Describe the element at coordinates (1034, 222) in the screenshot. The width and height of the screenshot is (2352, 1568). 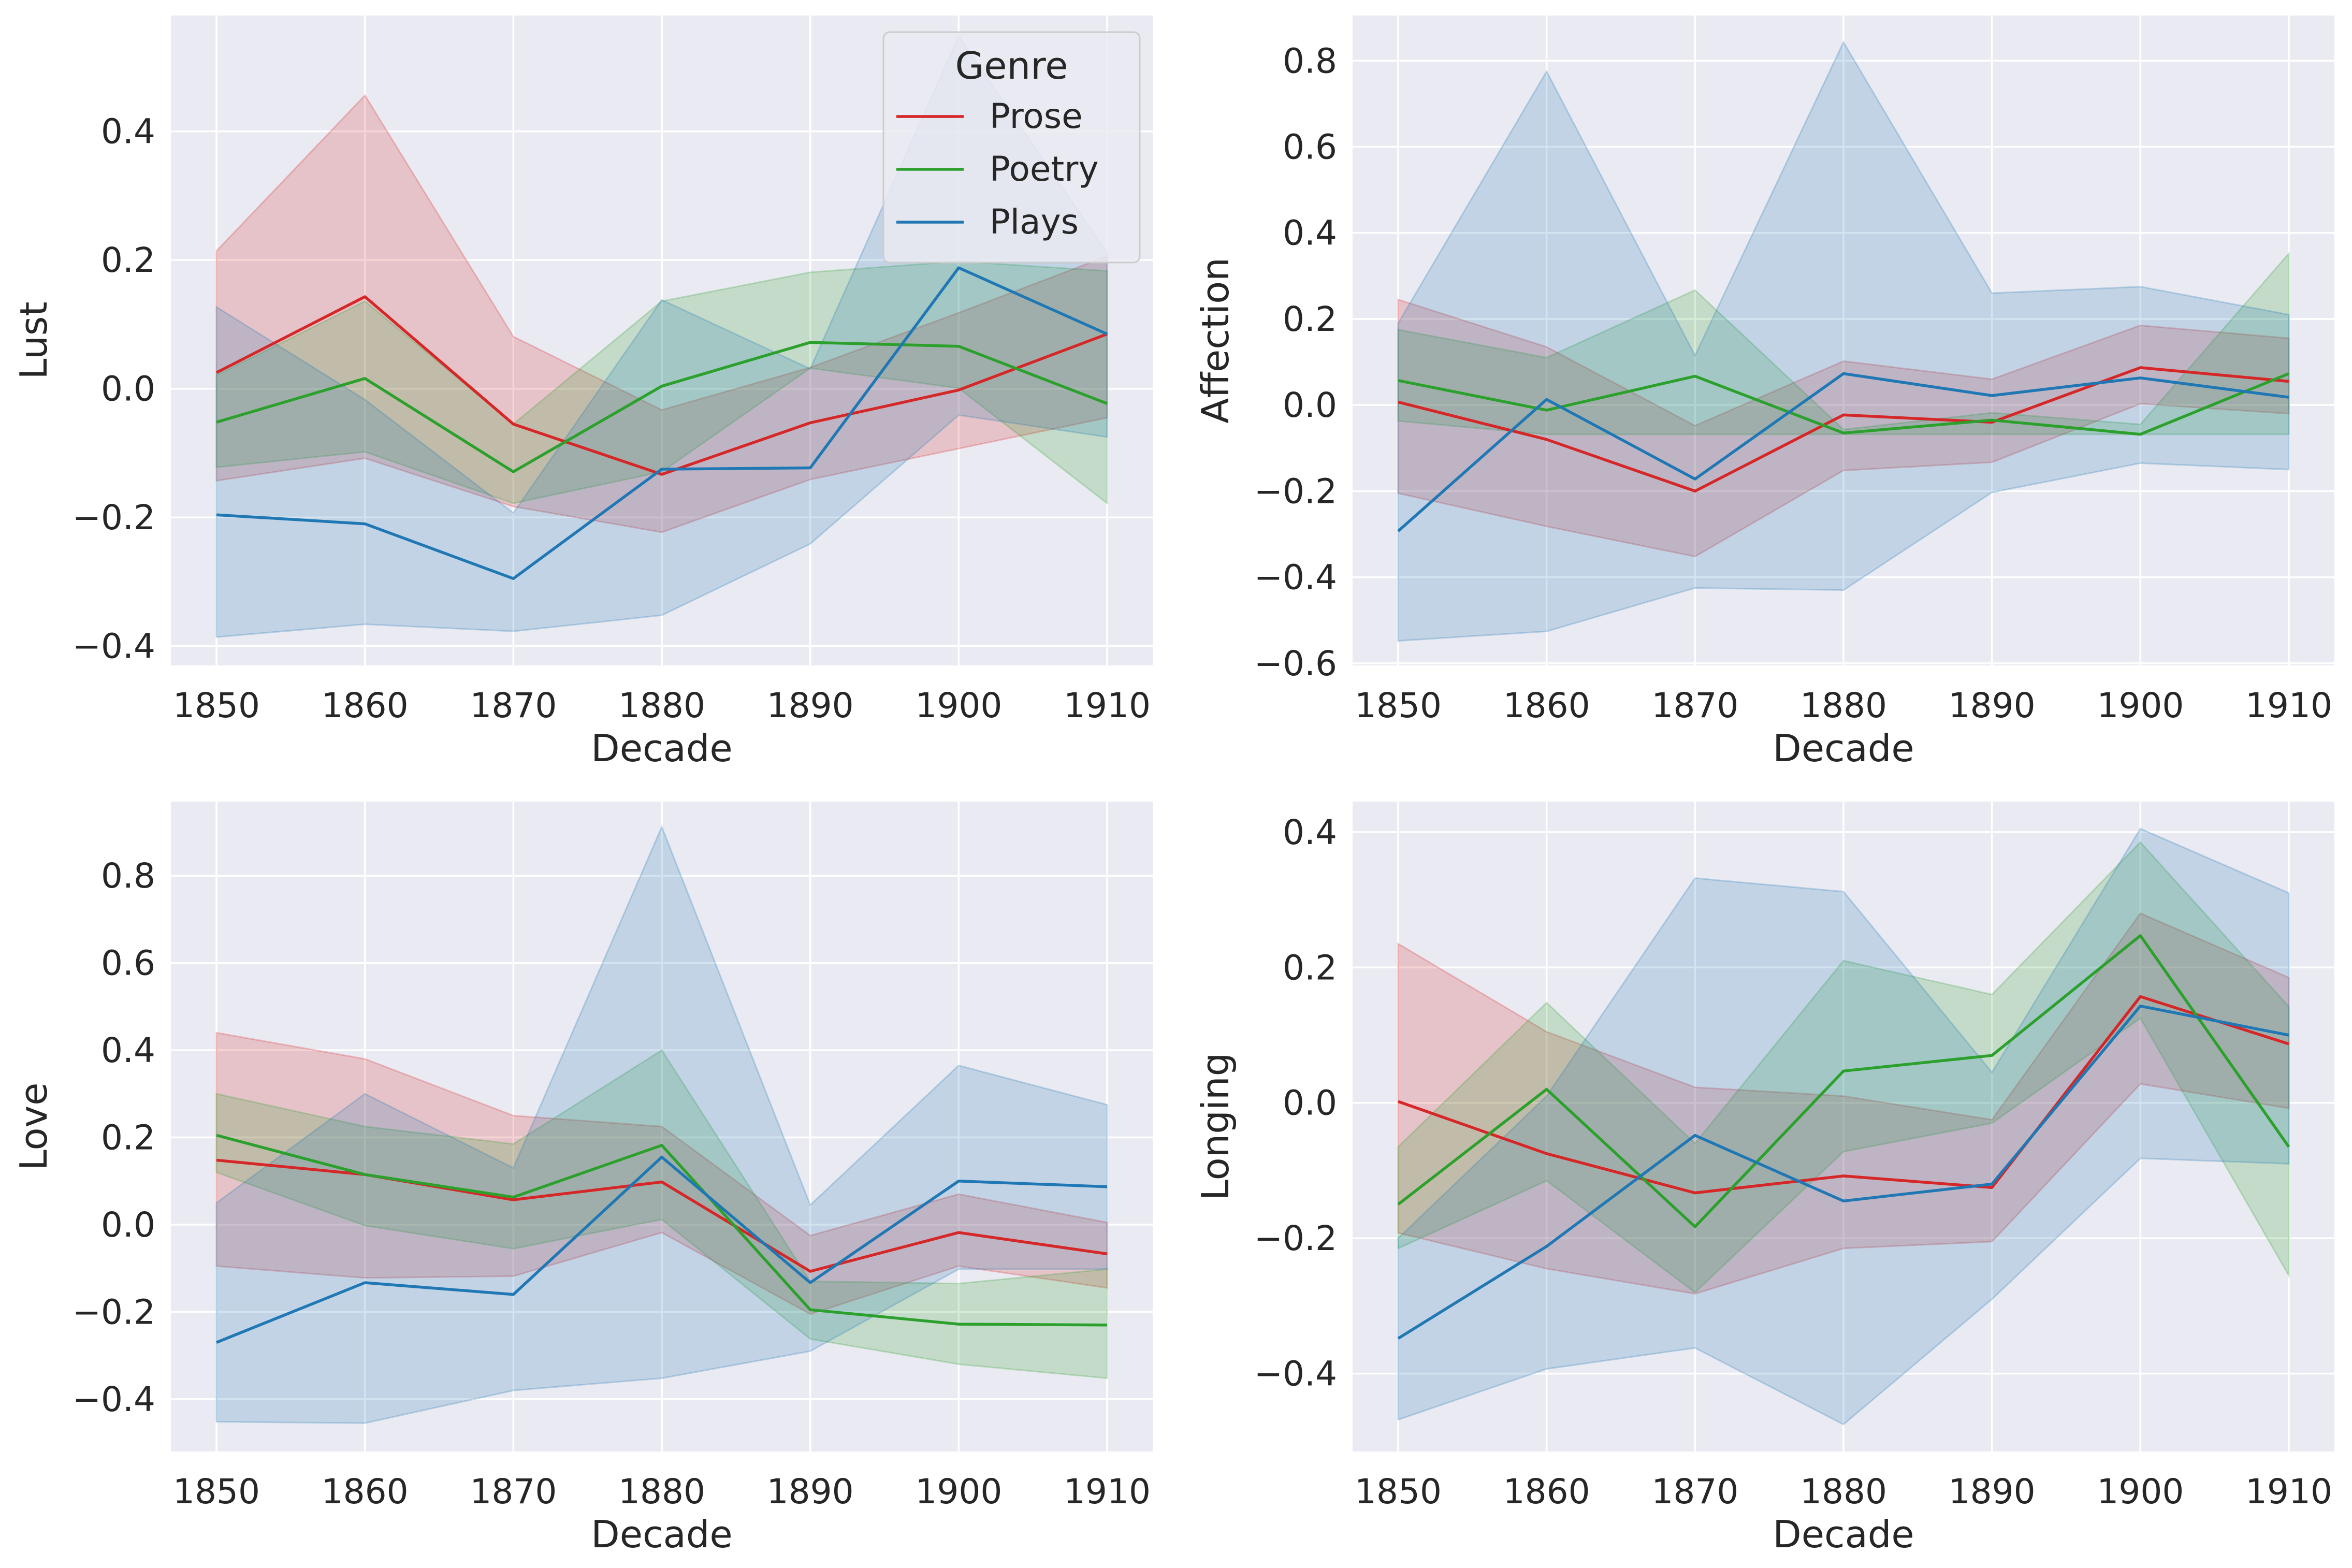
I see `legend-entry-plays: Plays` at that location.